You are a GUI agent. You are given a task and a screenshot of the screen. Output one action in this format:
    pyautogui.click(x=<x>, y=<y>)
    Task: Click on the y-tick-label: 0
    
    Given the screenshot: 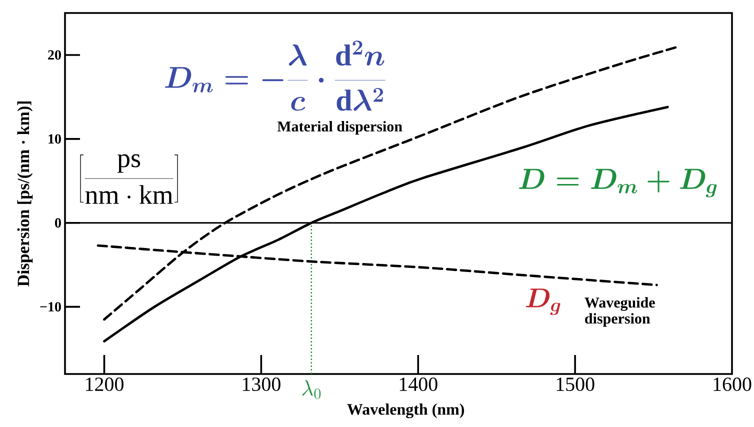 What is the action you would take?
    pyautogui.click(x=58, y=223)
    